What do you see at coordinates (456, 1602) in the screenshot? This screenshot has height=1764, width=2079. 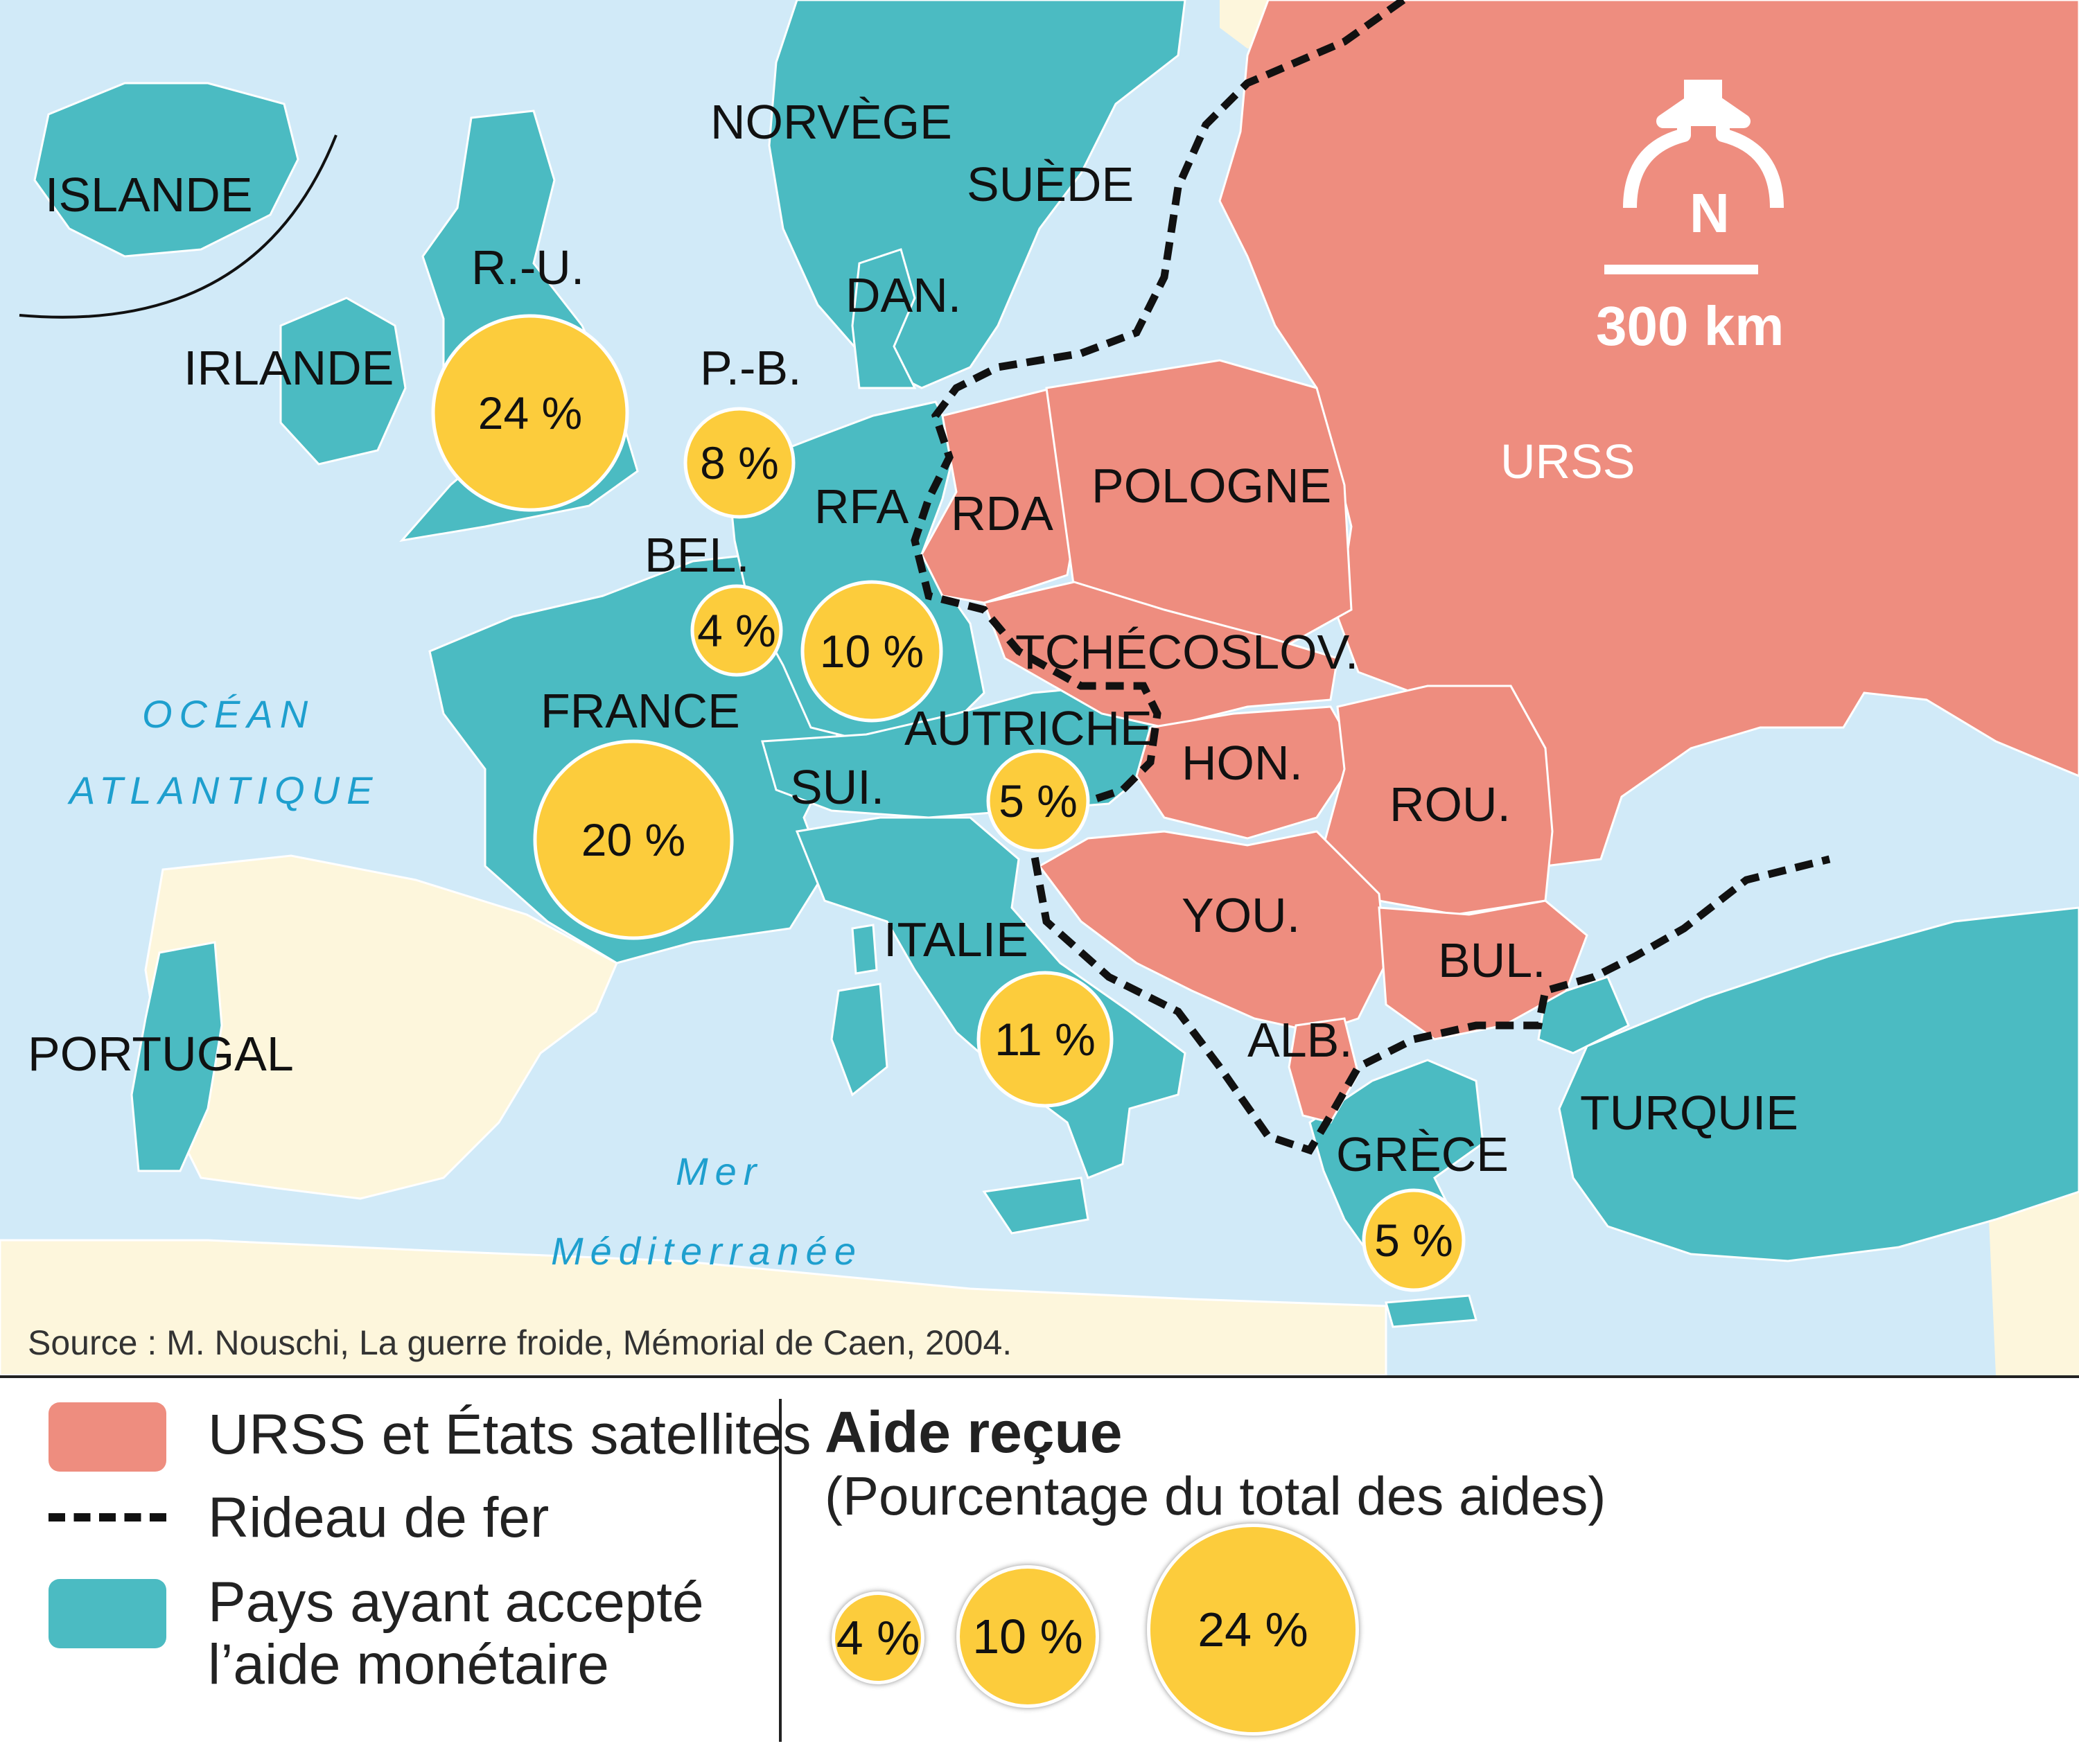 I see `legend-aid-label-1: Pays ayant accepté` at bounding box center [456, 1602].